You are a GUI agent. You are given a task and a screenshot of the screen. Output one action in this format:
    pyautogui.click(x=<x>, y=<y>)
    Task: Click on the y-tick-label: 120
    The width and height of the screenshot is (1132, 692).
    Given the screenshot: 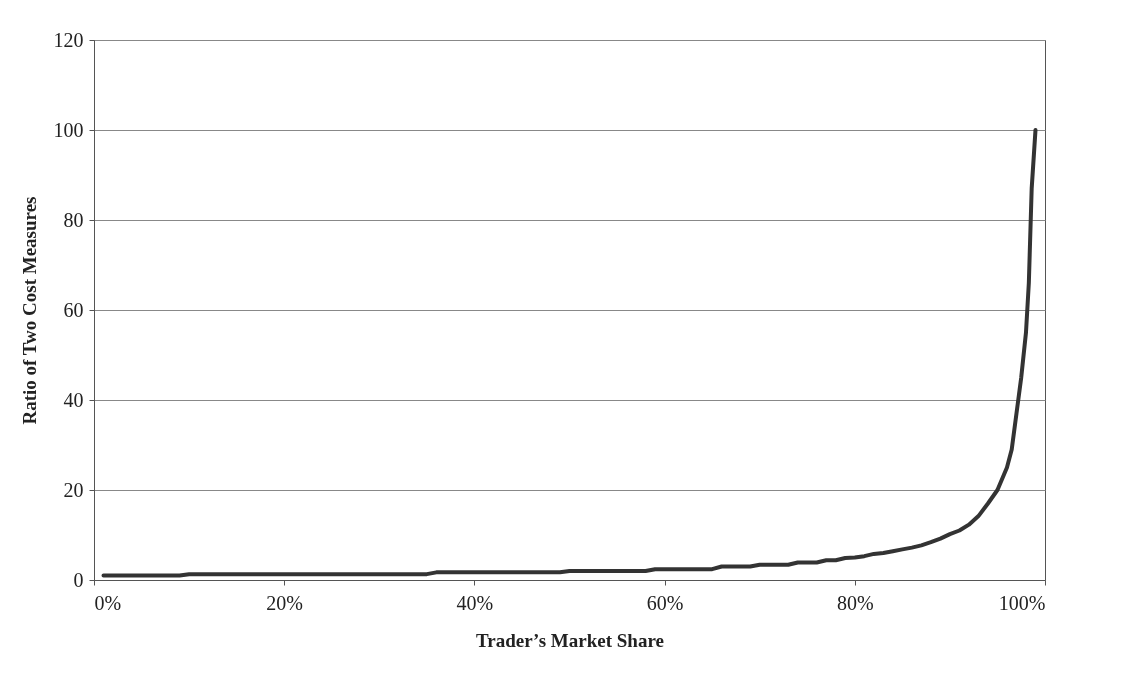 What is the action you would take?
    pyautogui.click(x=68, y=39)
    